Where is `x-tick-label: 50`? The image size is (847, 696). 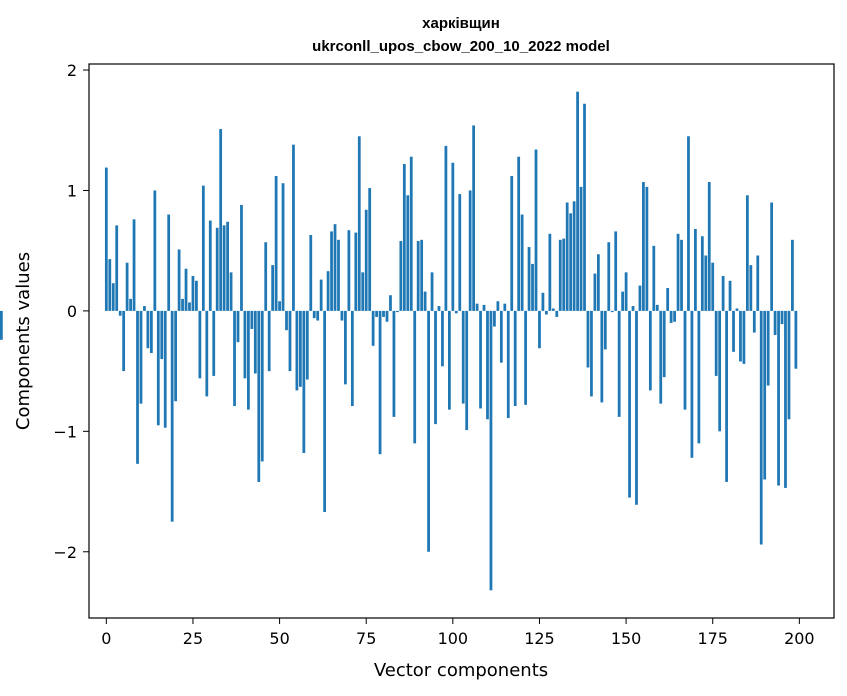 x-tick-label: 50 is located at coordinates (279, 638).